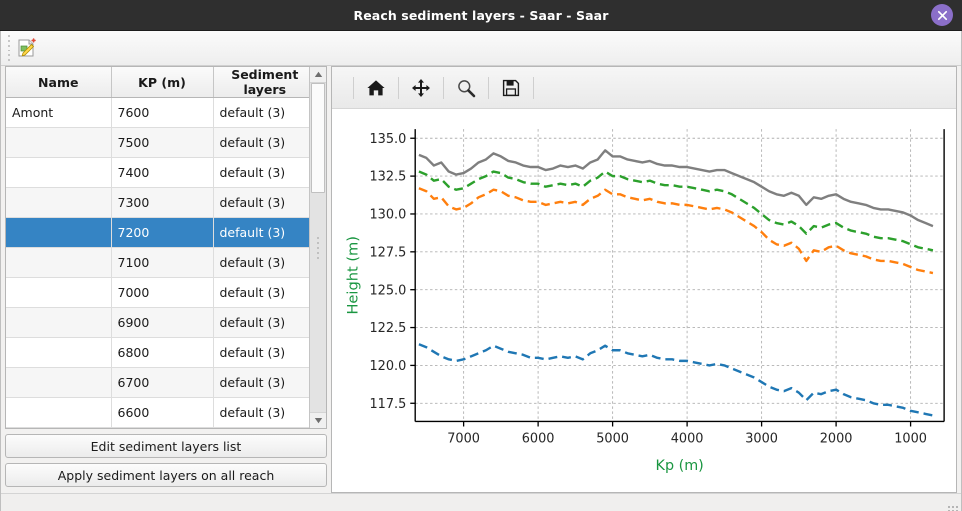 The image size is (962, 511). I want to click on table-row: 7500 default (3), so click(157, 142).